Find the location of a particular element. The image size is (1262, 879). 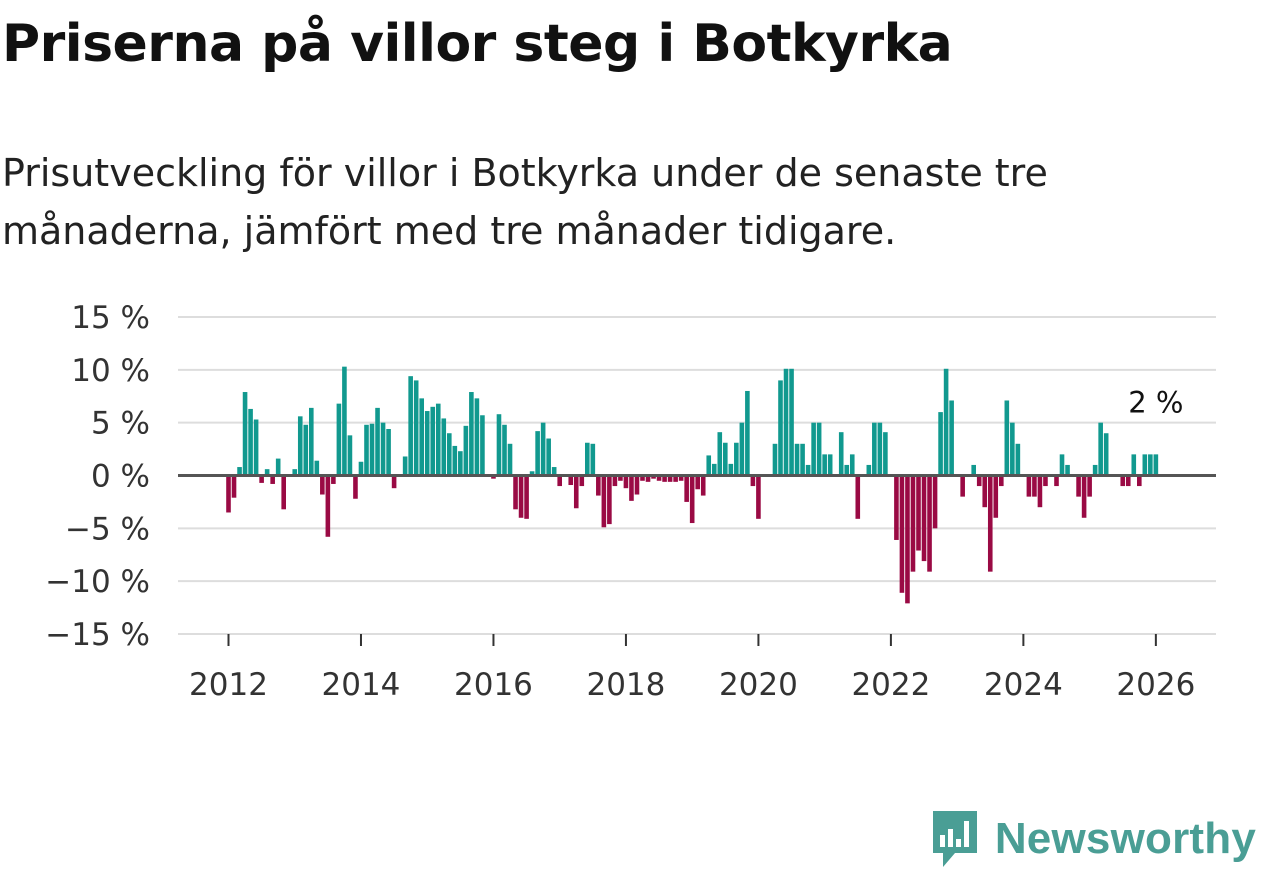

y-tick-label: −5 % is located at coordinates (107, 529).